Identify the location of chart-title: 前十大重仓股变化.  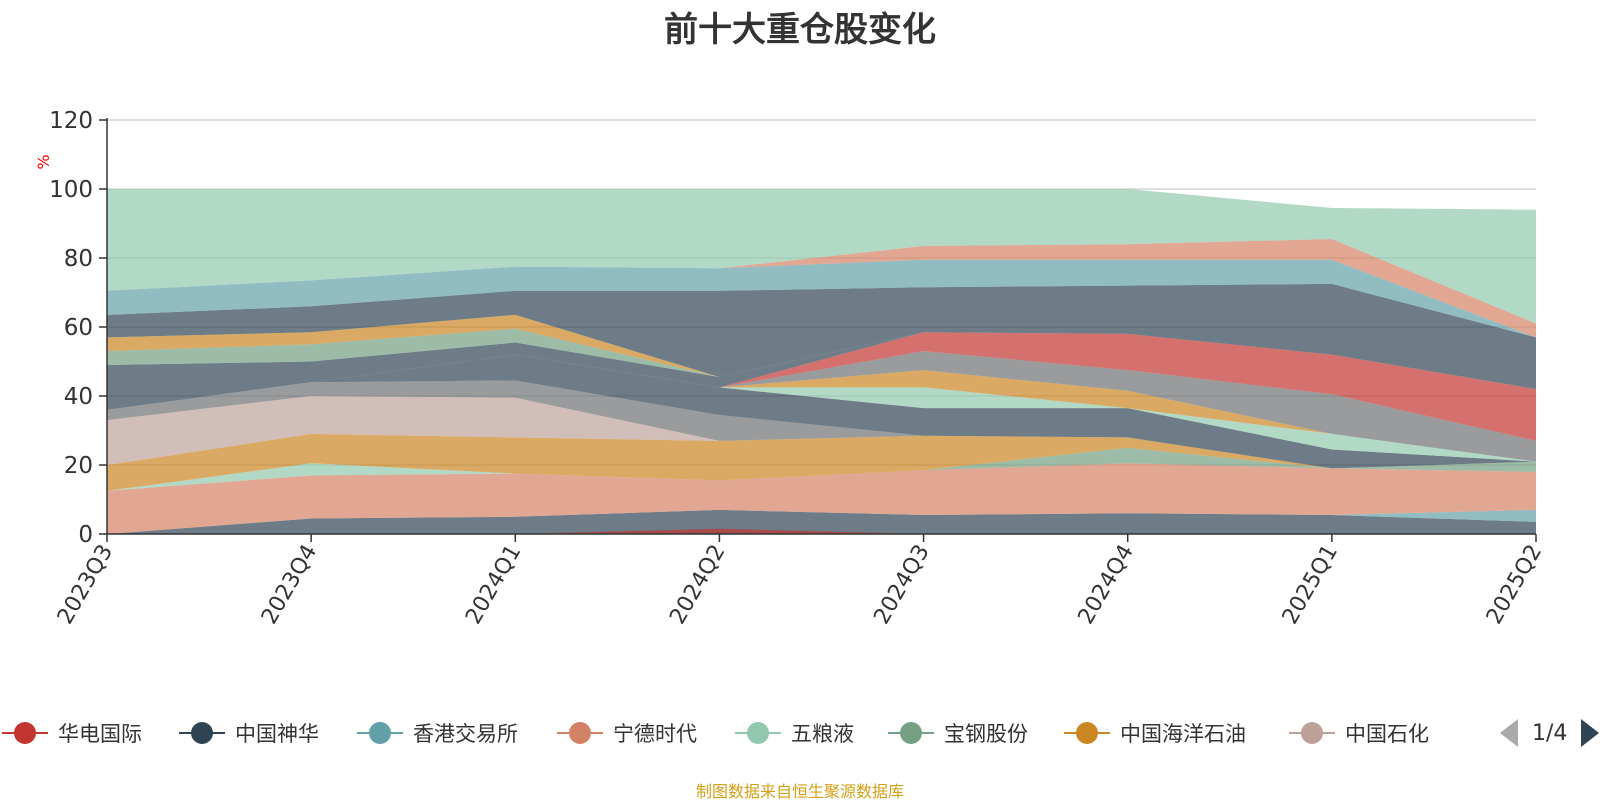
(800, 30).